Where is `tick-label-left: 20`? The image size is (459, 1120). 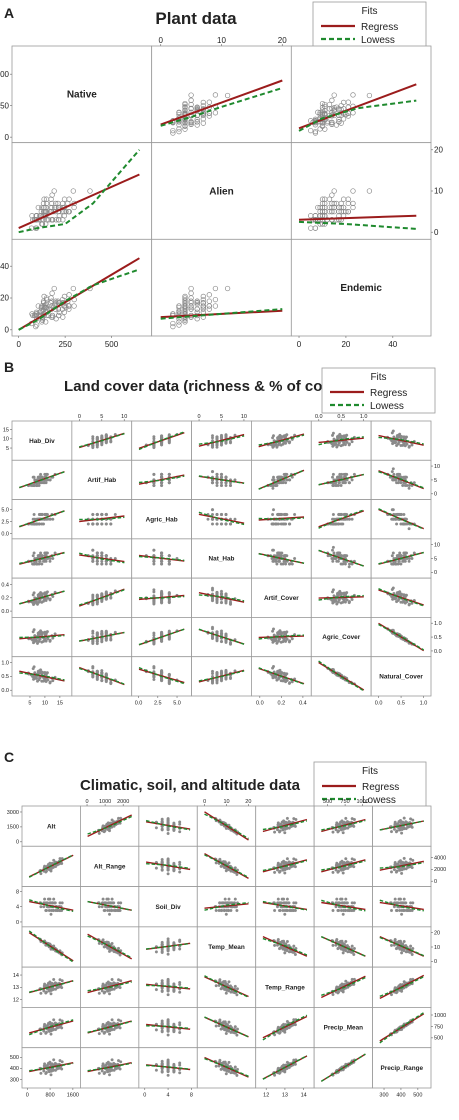 tick-label-left: 20 is located at coordinates (4, 298).